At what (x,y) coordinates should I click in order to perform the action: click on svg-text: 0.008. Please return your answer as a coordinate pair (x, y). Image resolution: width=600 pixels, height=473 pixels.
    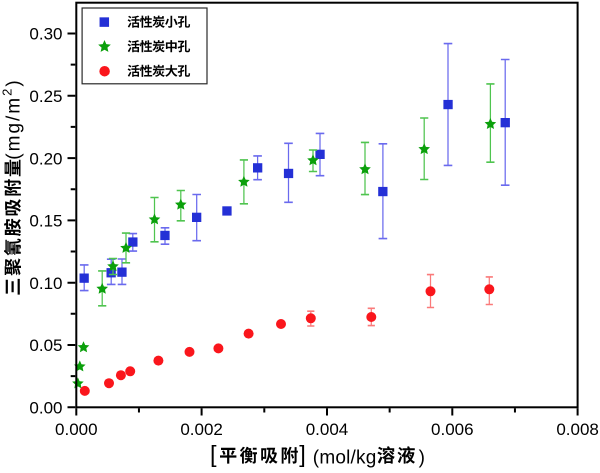
    Looking at the image, I should click on (577, 429).